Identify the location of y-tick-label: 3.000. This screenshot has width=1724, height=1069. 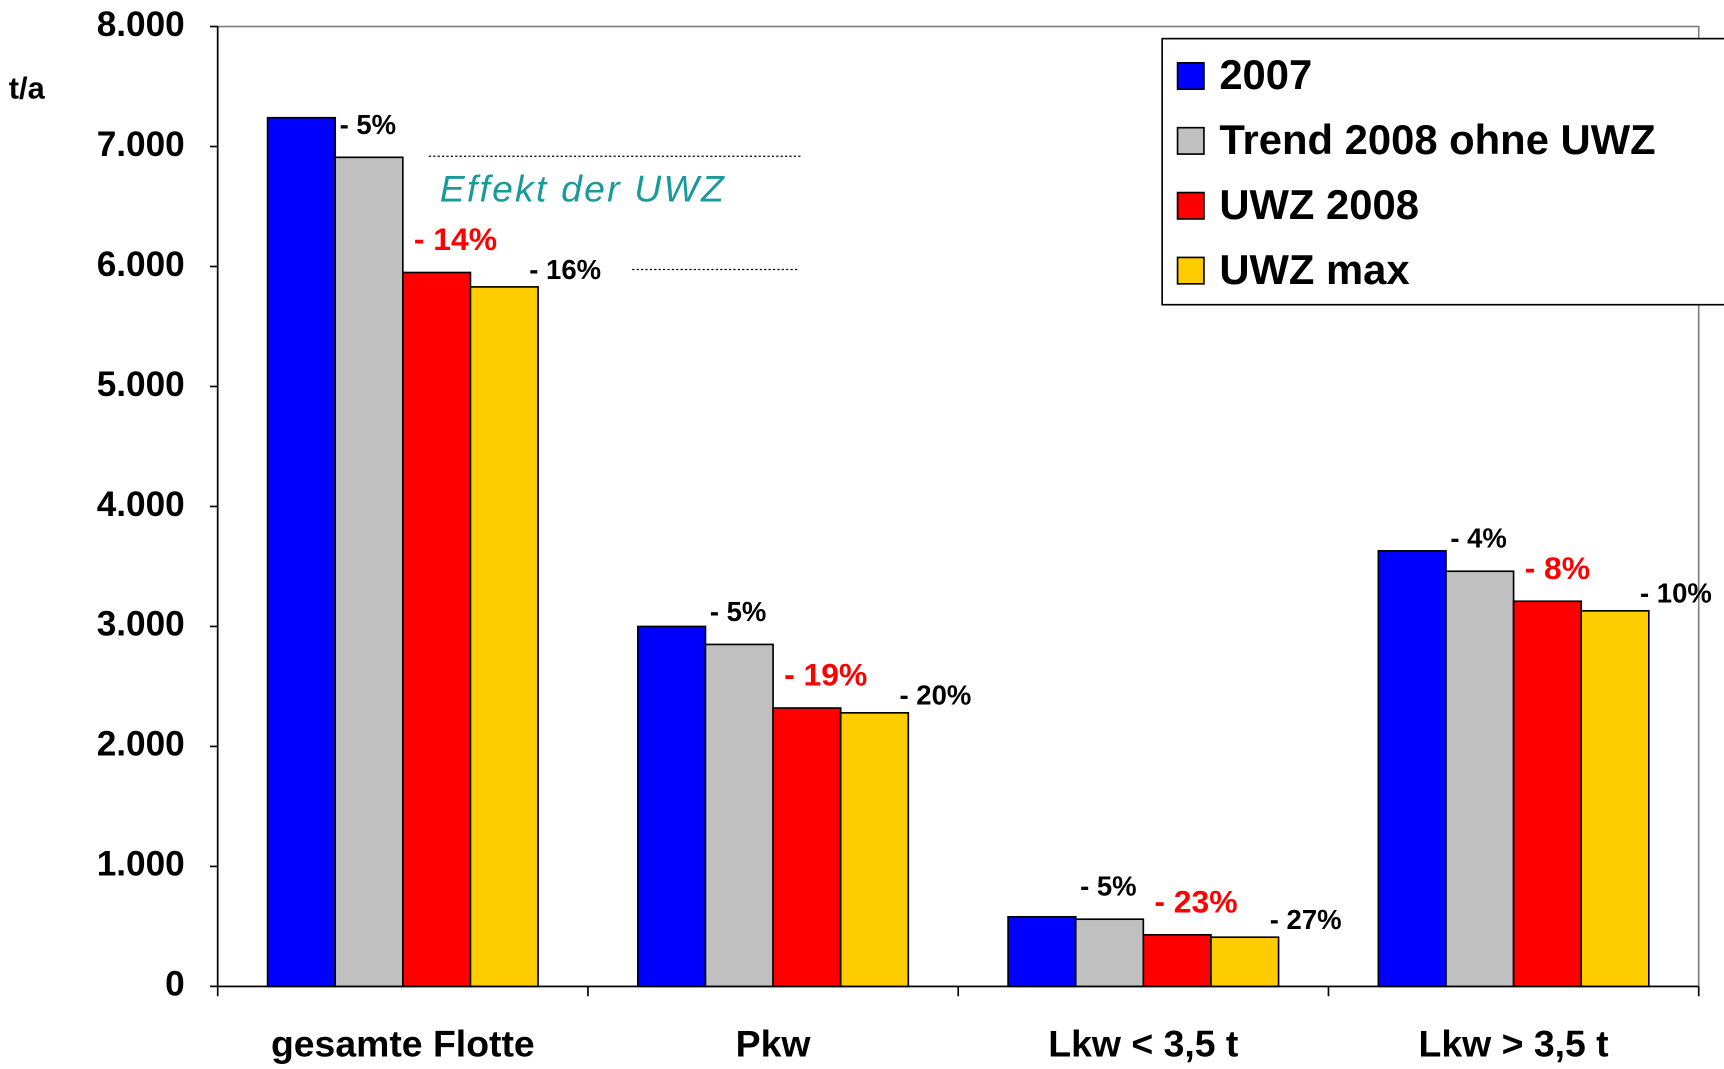
(141, 624).